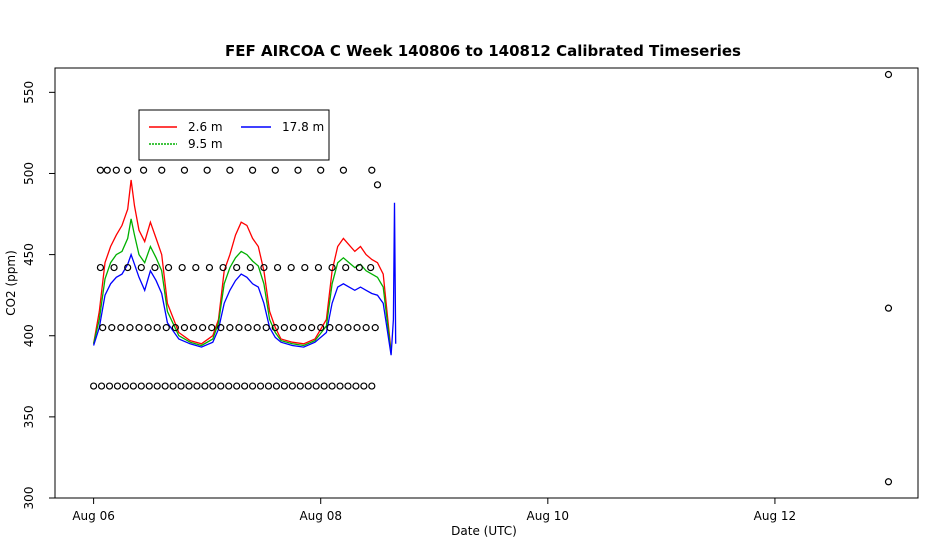 The image size is (936, 540). What do you see at coordinates (38, 295) in the screenshot?
I see `y-axis: 300 350 400 450 500 550` at bounding box center [38, 295].